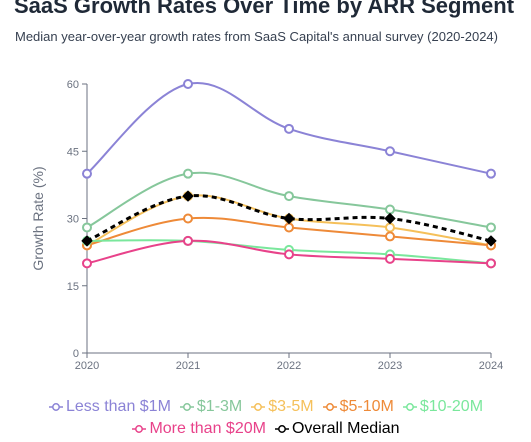 The image size is (531, 442). Describe the element at coordinates (38, 218) in the screenshot. I see `y-axis-title: Growth Rate (%)` at that location.